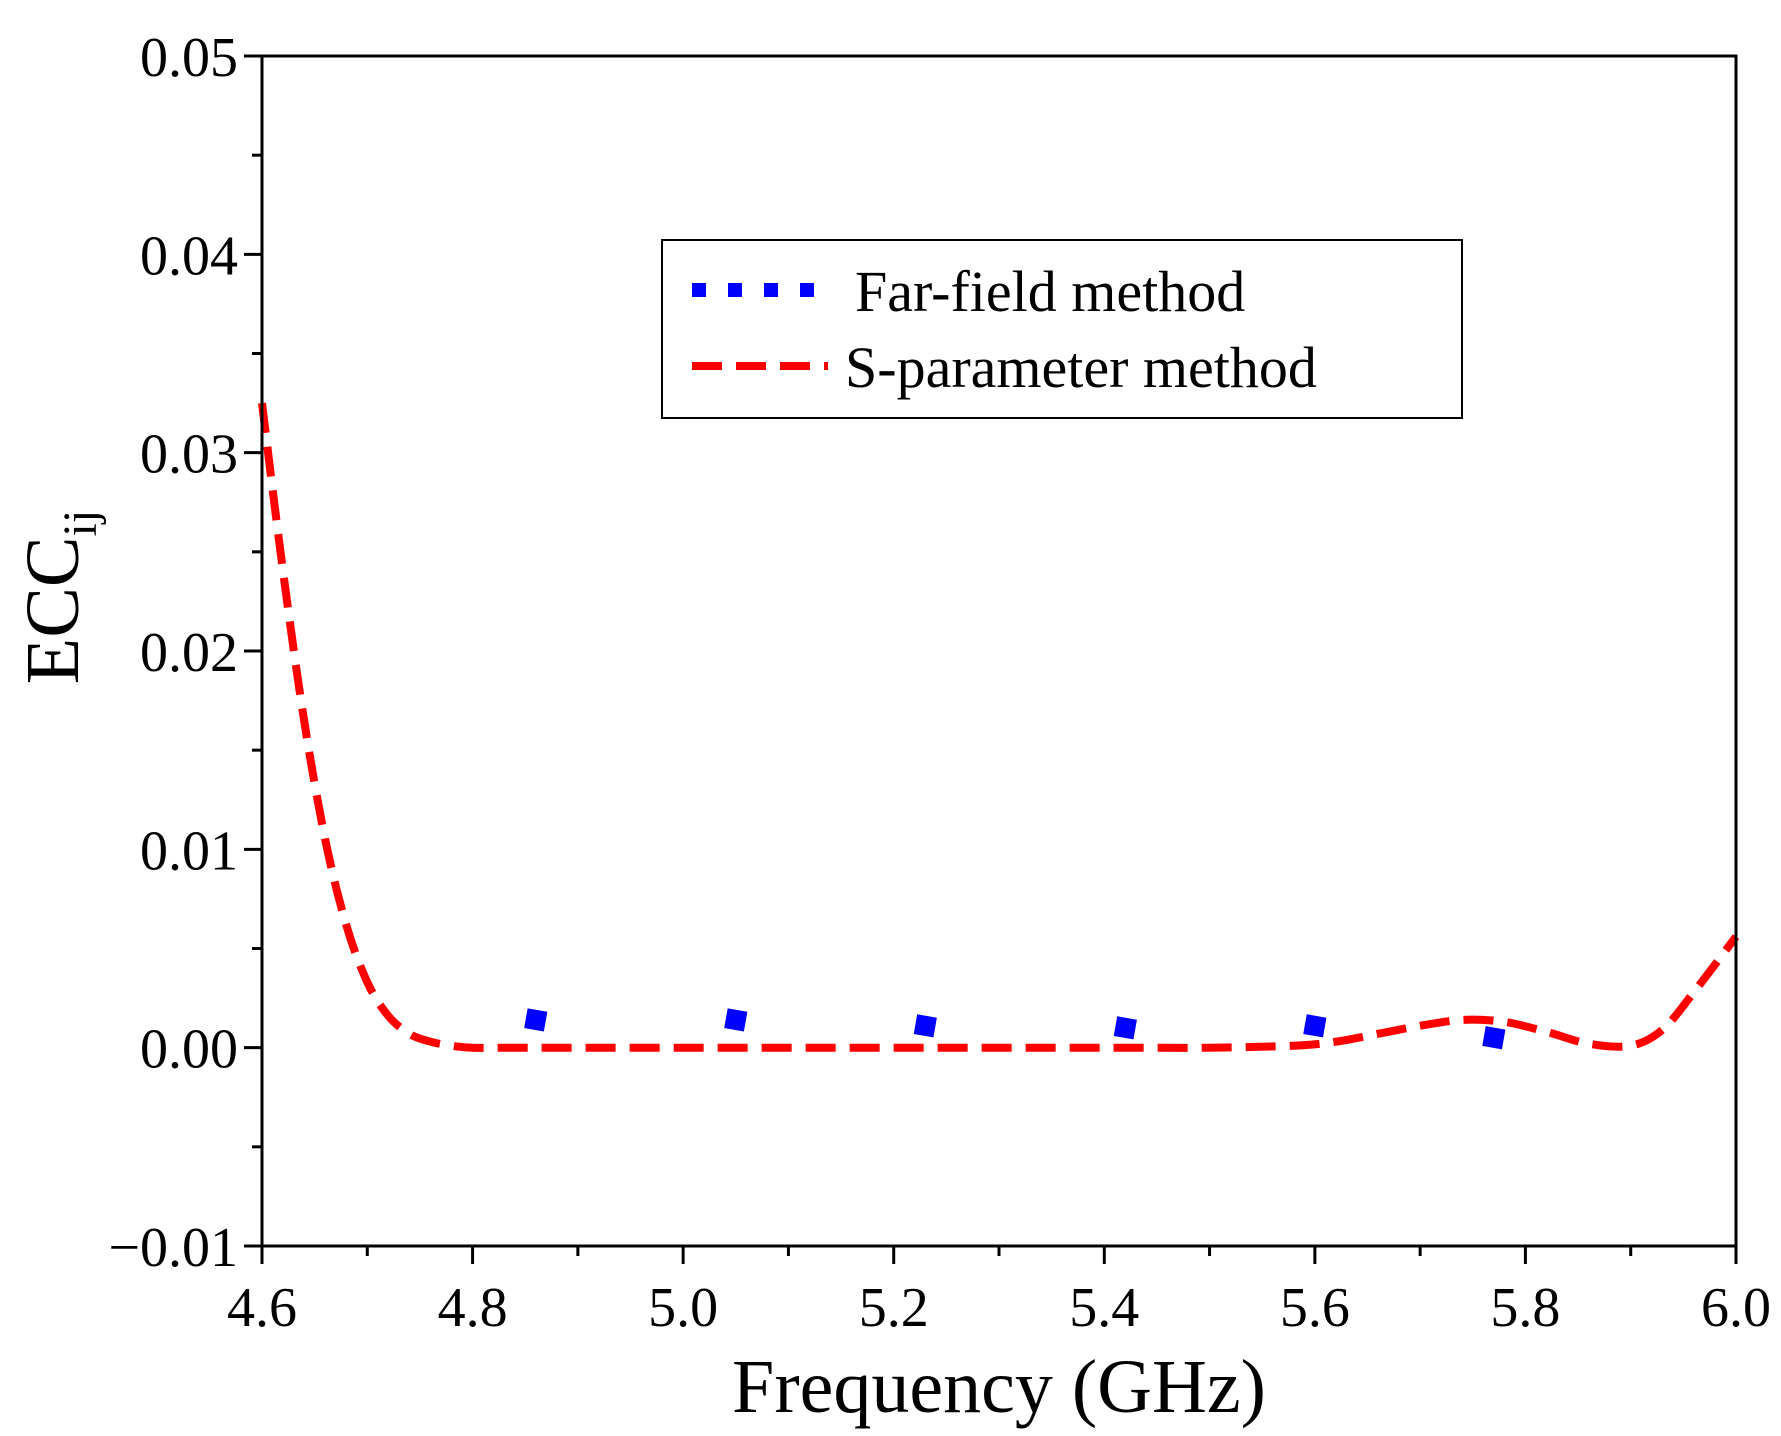 The height and width of the screenshot is (1436, 1781). Describe the element at coordinates (189, 653) in the screenshot. I see `y-tick-label: 0.02` at that location.